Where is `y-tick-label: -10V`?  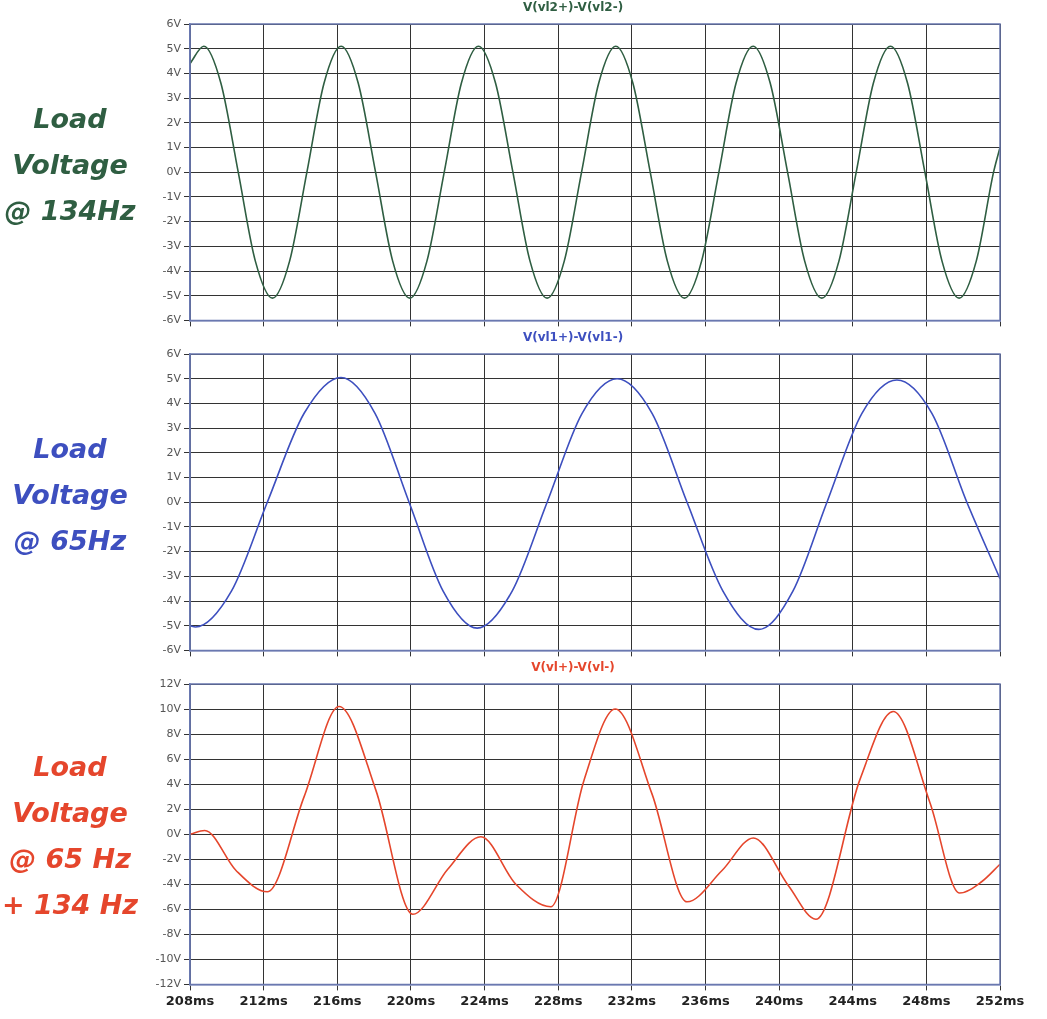
y-tick-label: -10V is located at coordinates (168, 959).